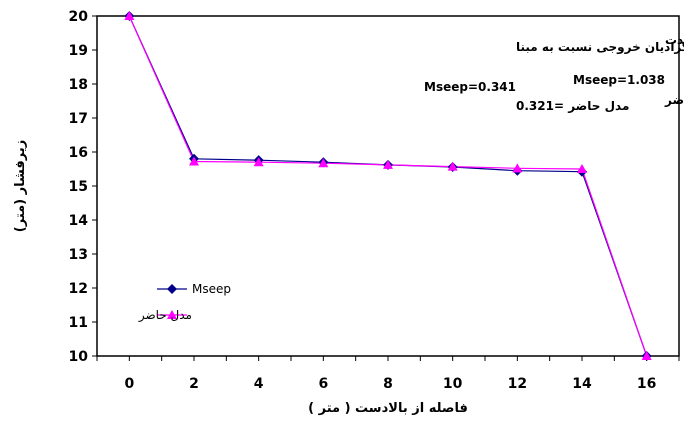 This screenshot has width=684, height=424. What do you see at coordinates (194, 384) in the screenshot?
I see `x-tick-label: 2` at bounding box center [194, 384].